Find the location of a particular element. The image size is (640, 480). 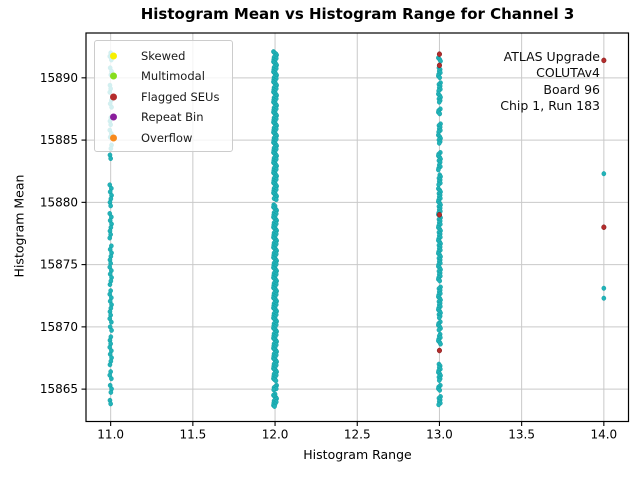

x-tick-label: 12.0 is located at coordinates (275, 435).